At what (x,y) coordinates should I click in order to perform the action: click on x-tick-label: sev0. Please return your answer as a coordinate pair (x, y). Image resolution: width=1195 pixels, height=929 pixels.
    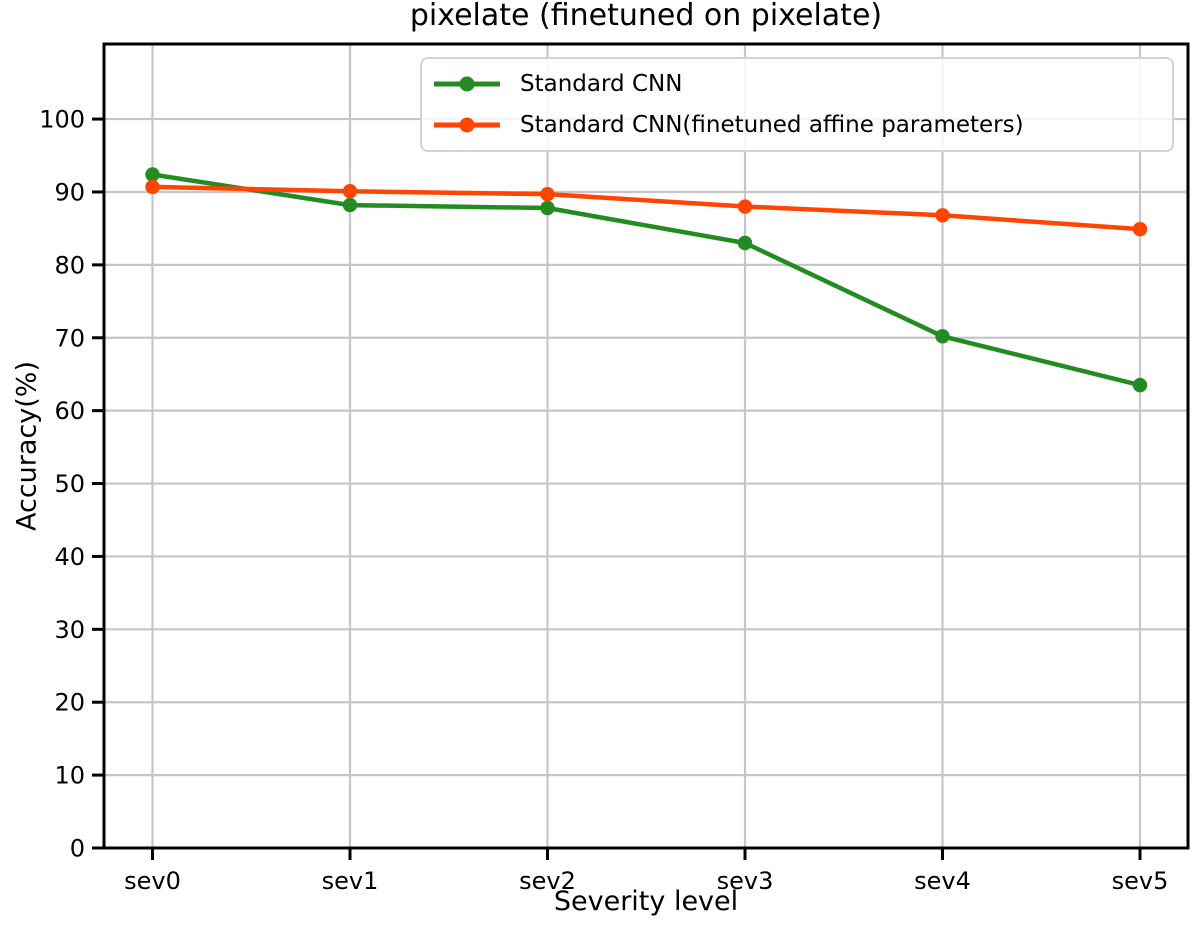
    Looking at the image, I should click on (152, 881).